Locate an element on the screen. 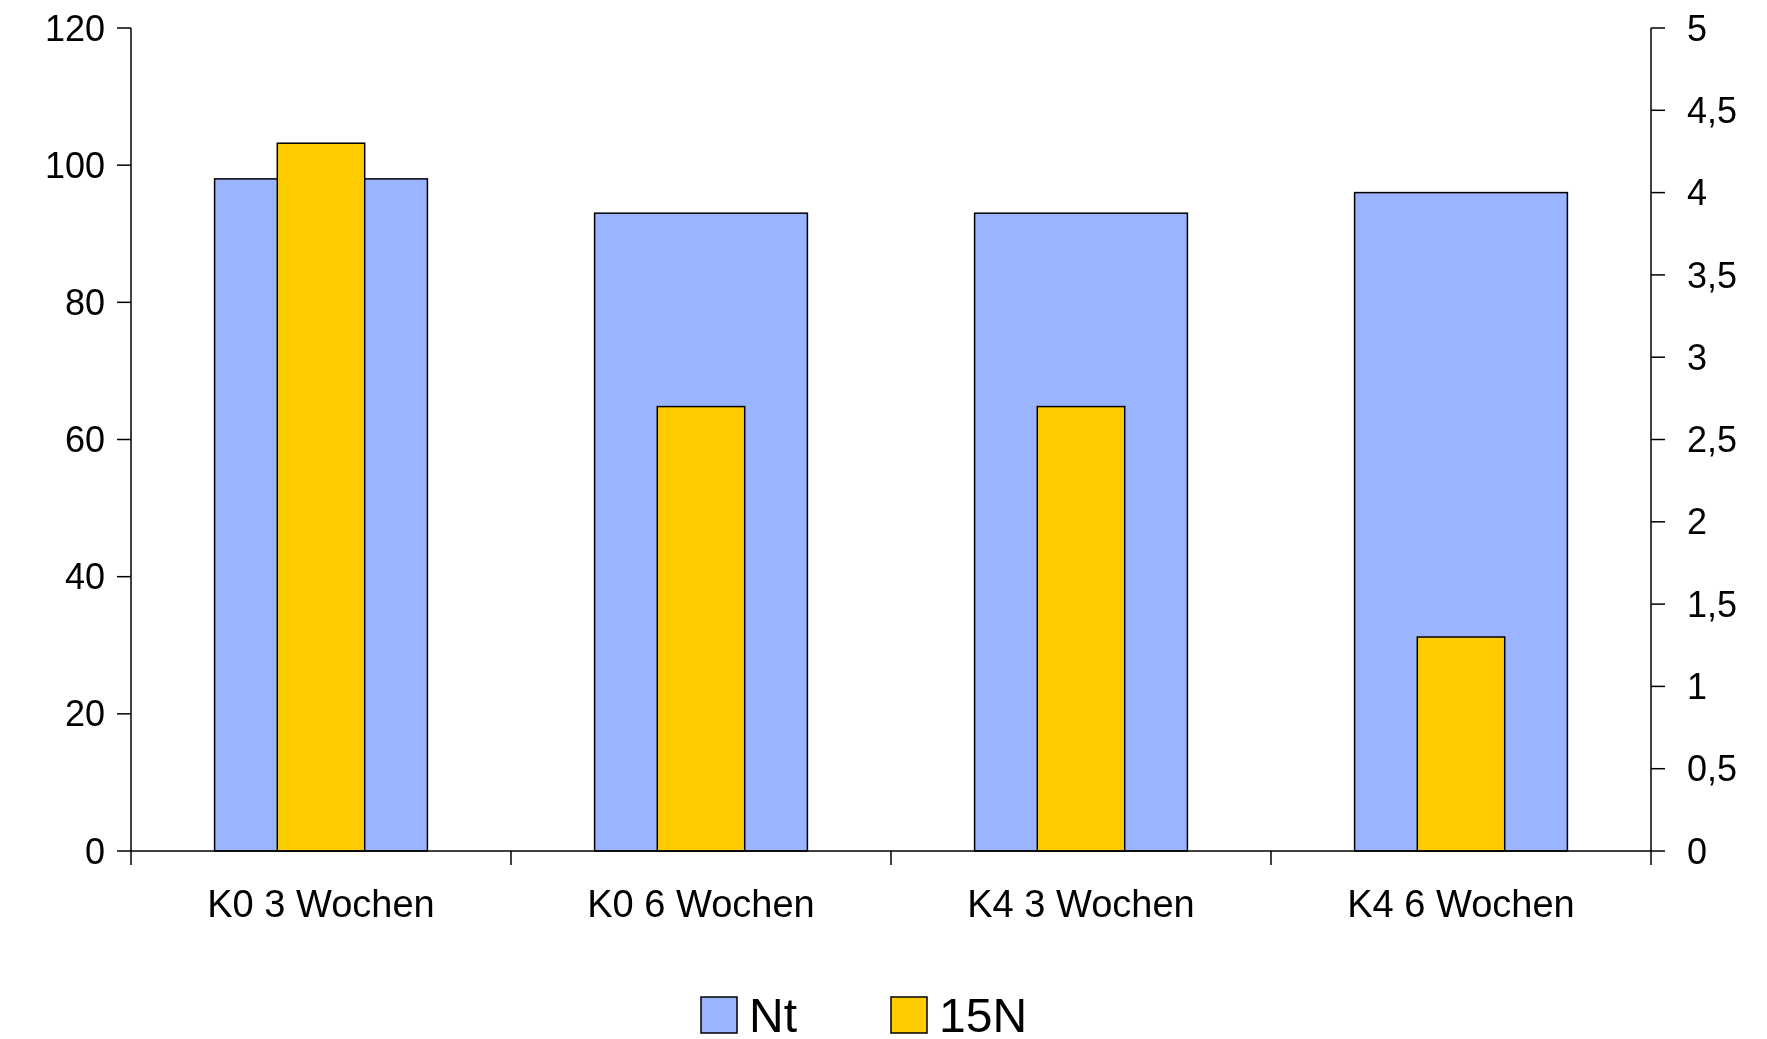  y-tick-label: 20 is located at coordinates (84, 714).